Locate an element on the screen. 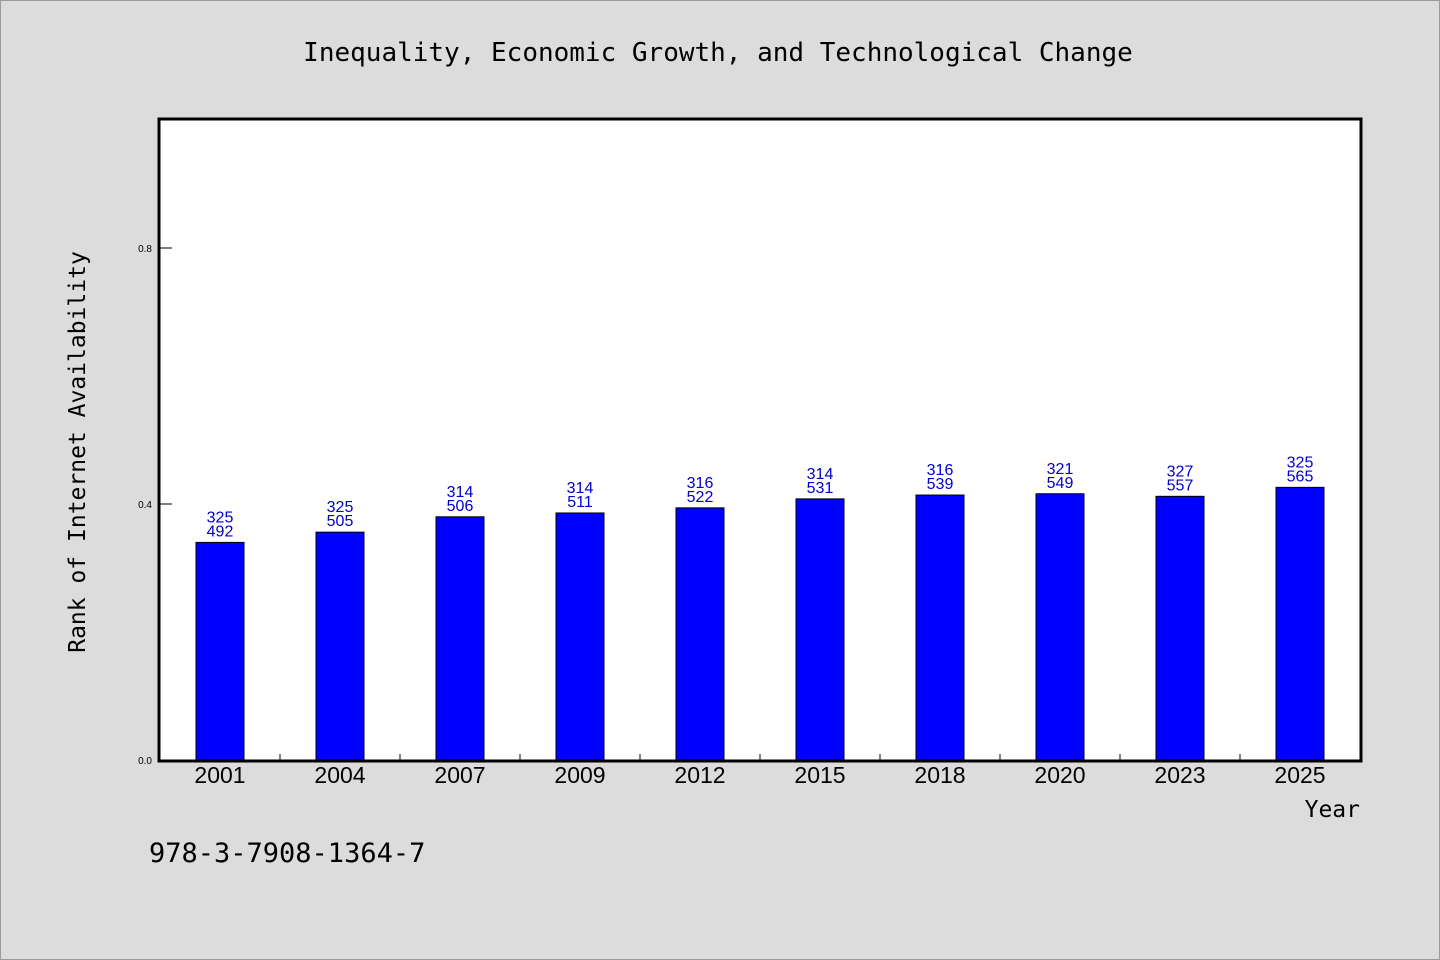  bar-label-top: 327 is located at coordinates (1180, 471).